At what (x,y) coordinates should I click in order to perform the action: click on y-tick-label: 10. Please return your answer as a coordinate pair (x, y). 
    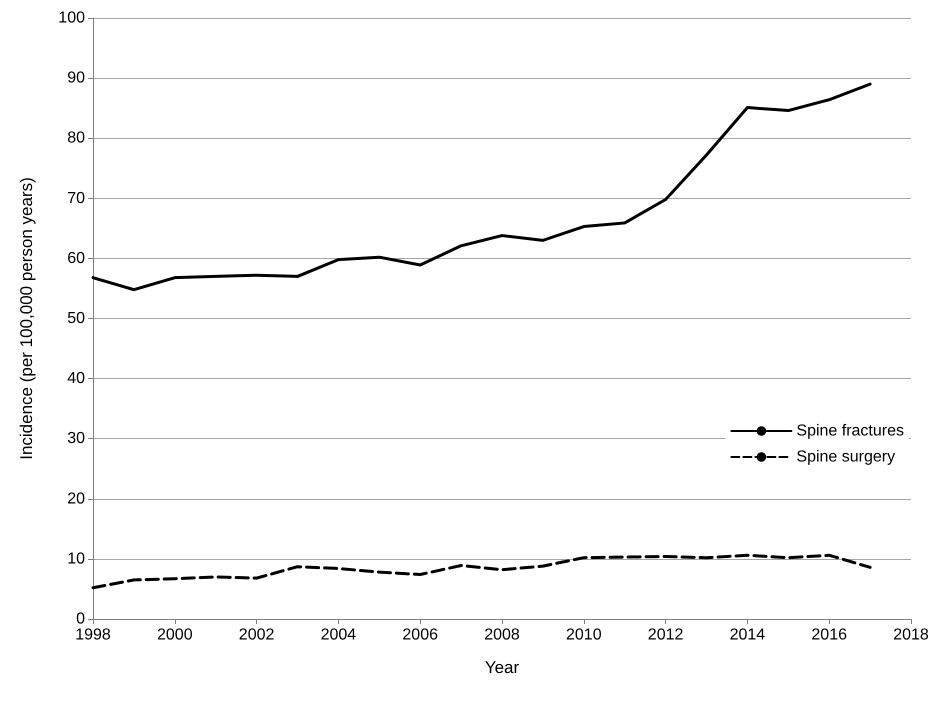
    Looking at the image, I should click on (76, 559).